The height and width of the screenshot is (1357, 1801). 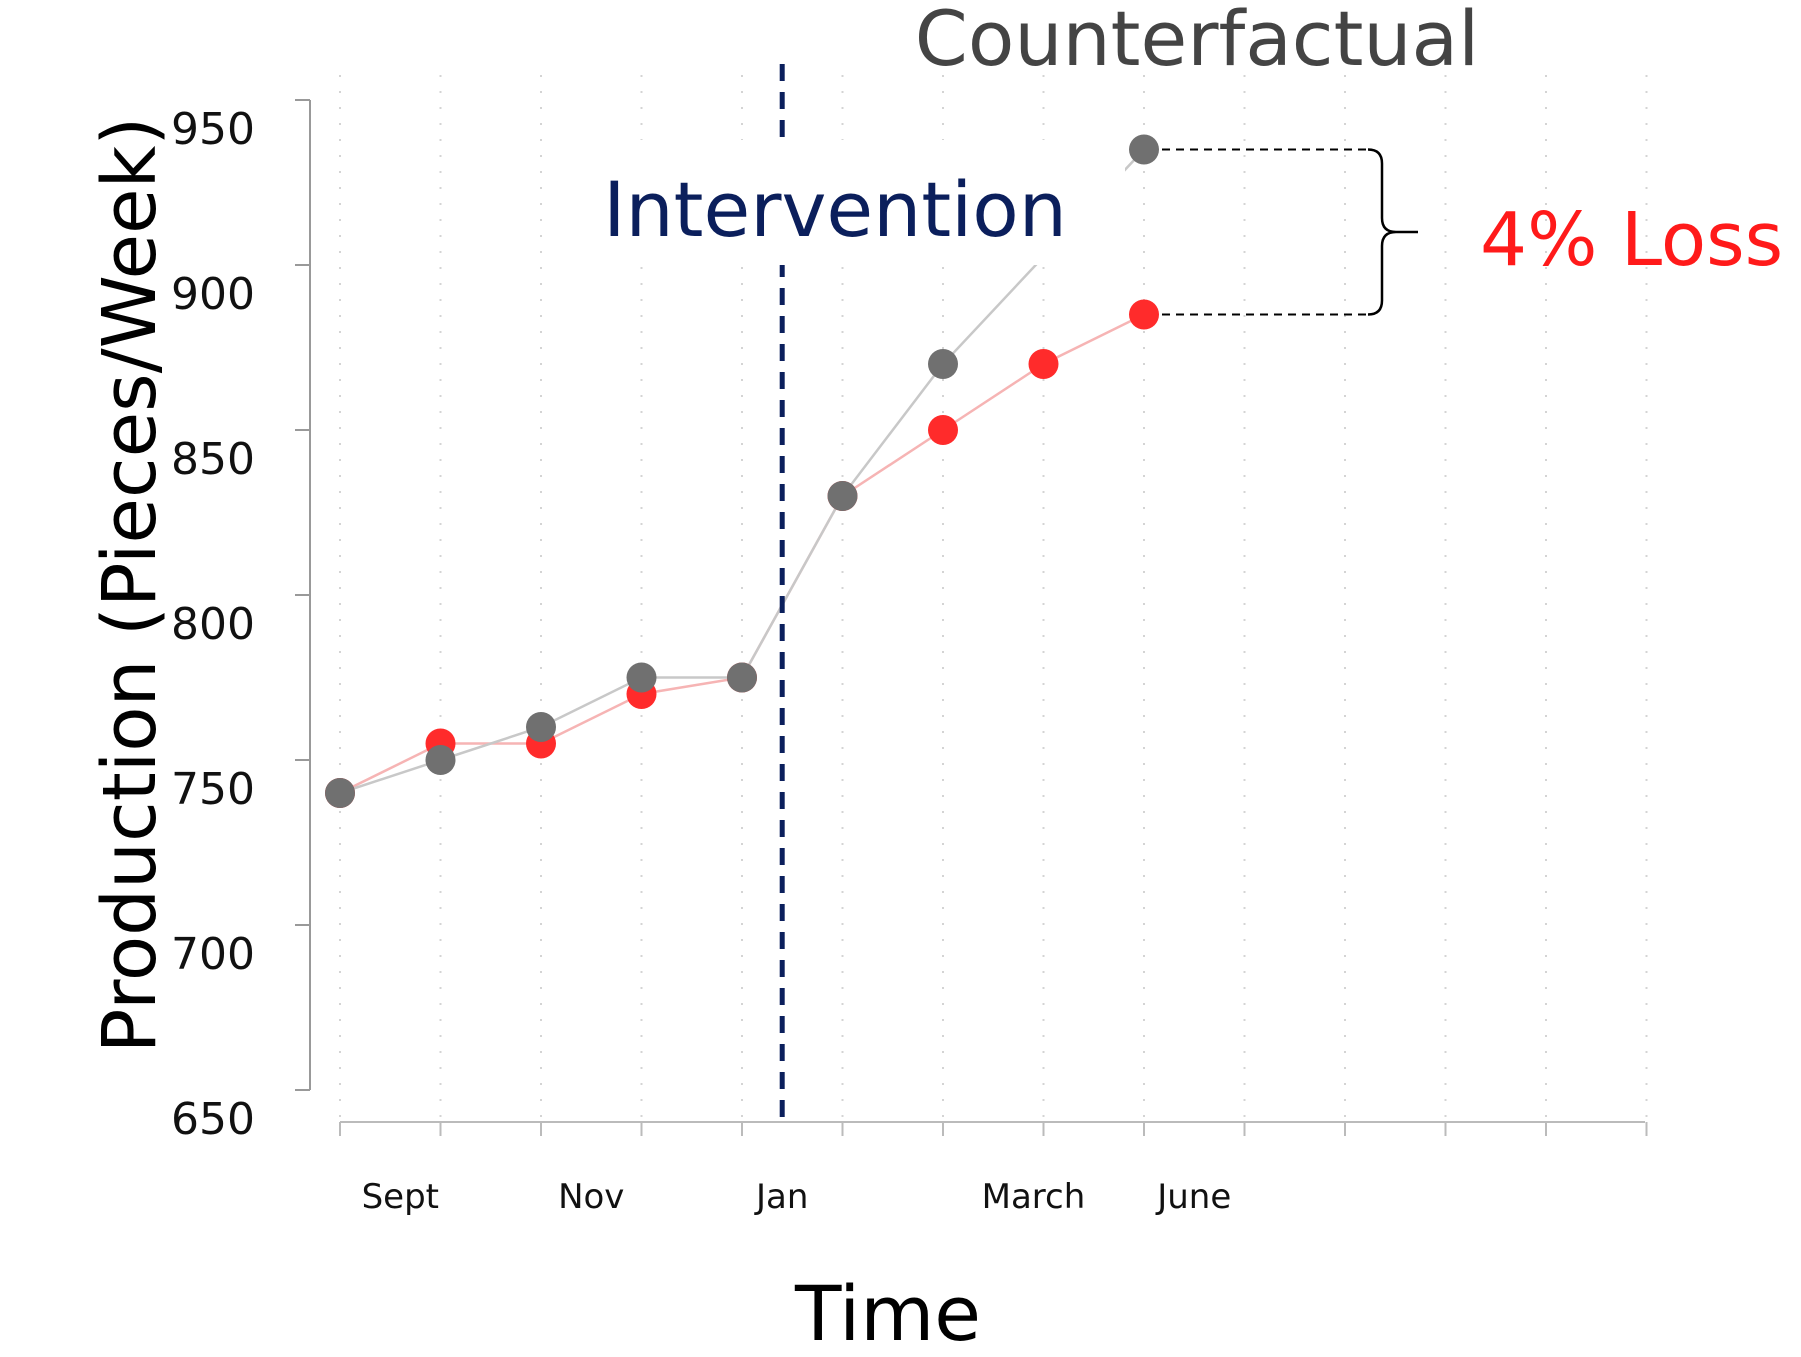 What do you see at coordinates (213, 129) in the screenshot?
I see `y-tick-label: 950` at bounding box center [213, 129].